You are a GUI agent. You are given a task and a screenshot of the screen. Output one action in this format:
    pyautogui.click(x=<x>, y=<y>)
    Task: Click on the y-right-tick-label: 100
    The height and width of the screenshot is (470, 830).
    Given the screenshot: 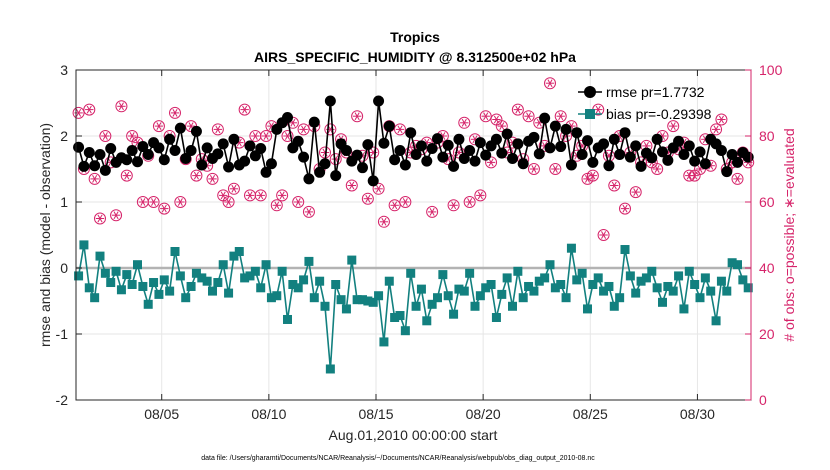 What is the action you would take?
    pyautogui.click(x=771, y=70)
    